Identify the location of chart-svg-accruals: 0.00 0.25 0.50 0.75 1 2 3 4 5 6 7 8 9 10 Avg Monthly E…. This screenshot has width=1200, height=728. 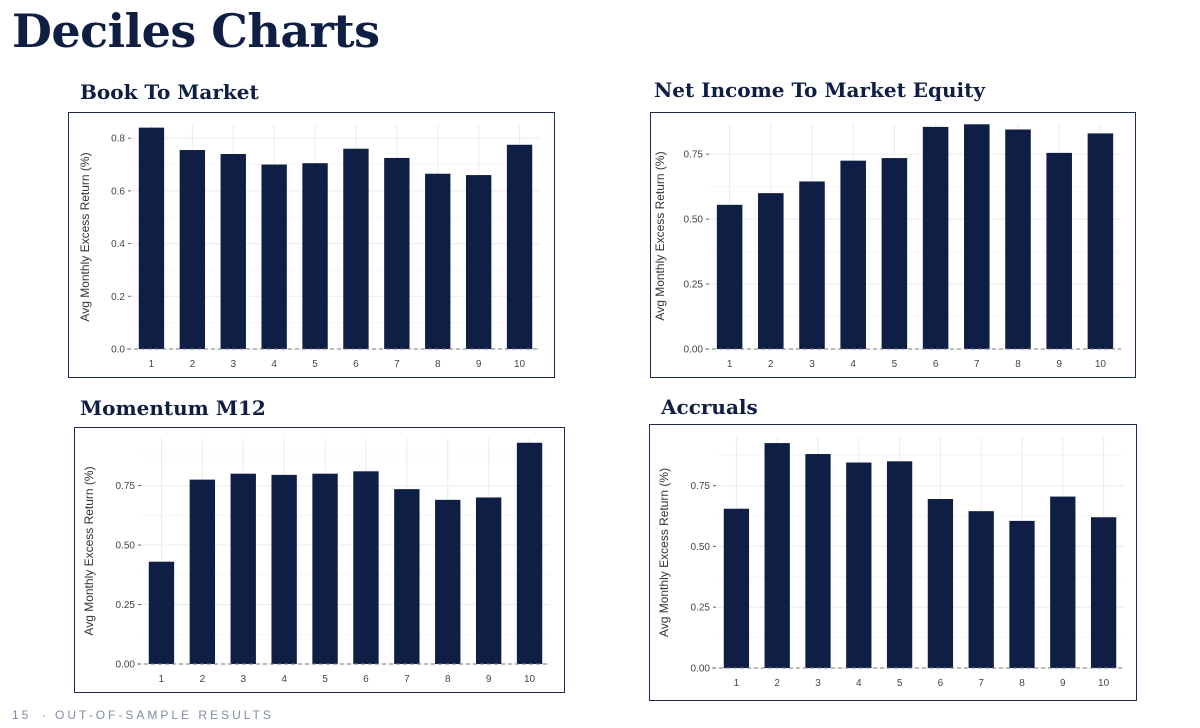
(890, 563).